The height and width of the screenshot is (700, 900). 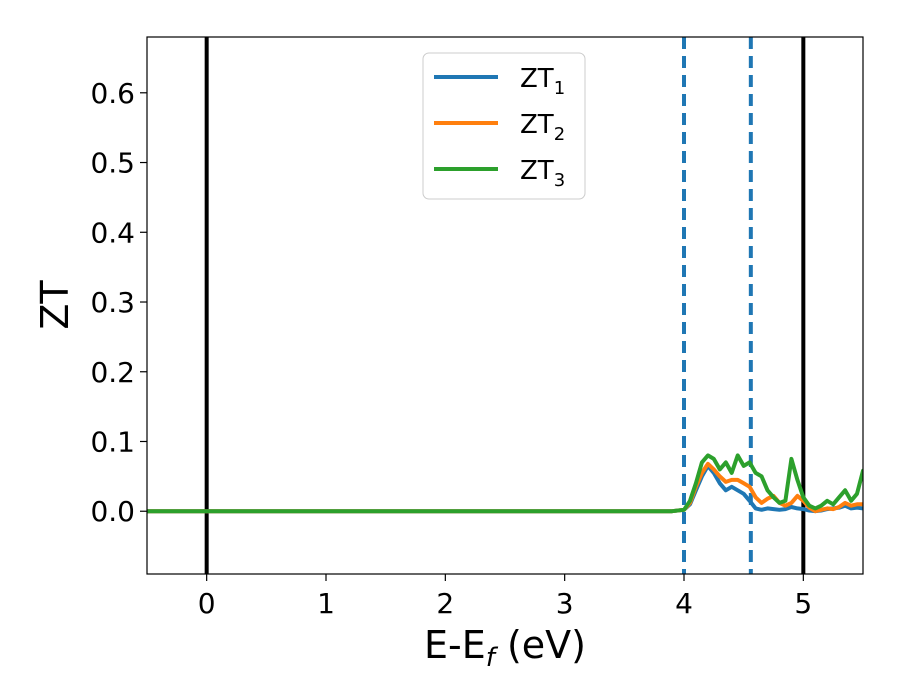 I want to click on y-tick-label: 0.1, so click(x=112, y=441).